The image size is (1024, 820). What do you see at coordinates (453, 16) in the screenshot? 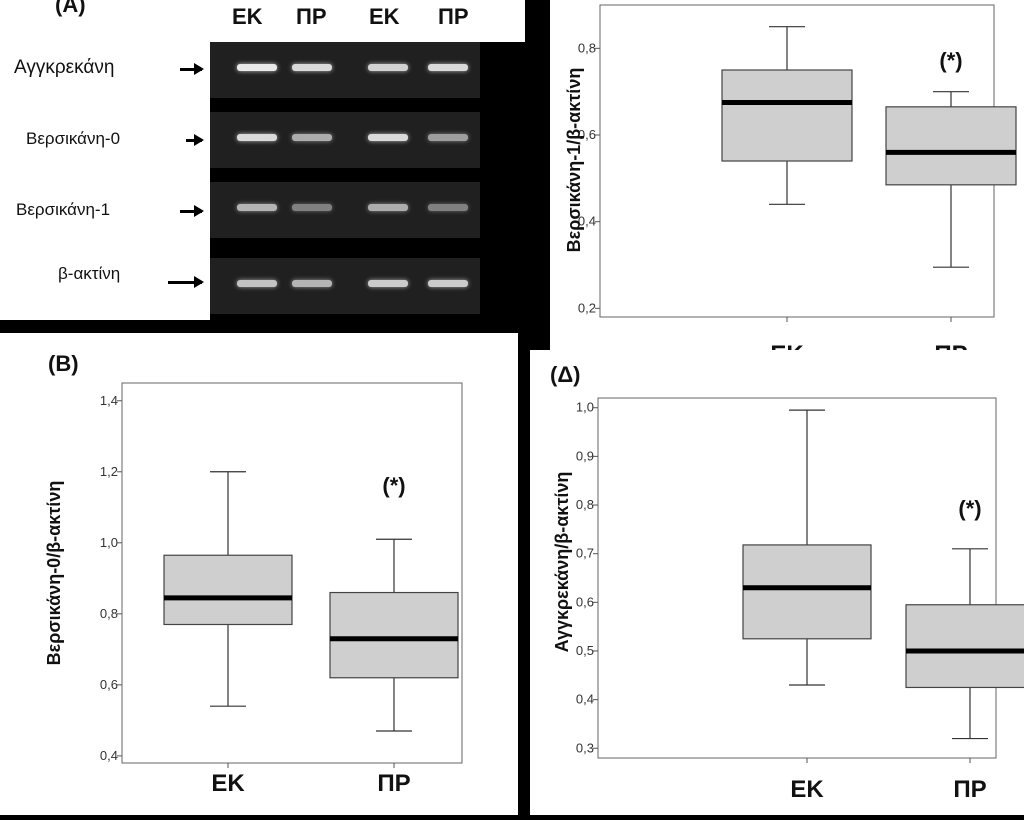
I see `lane-label-4: ΠΡ` at bounding box center [453, 16].